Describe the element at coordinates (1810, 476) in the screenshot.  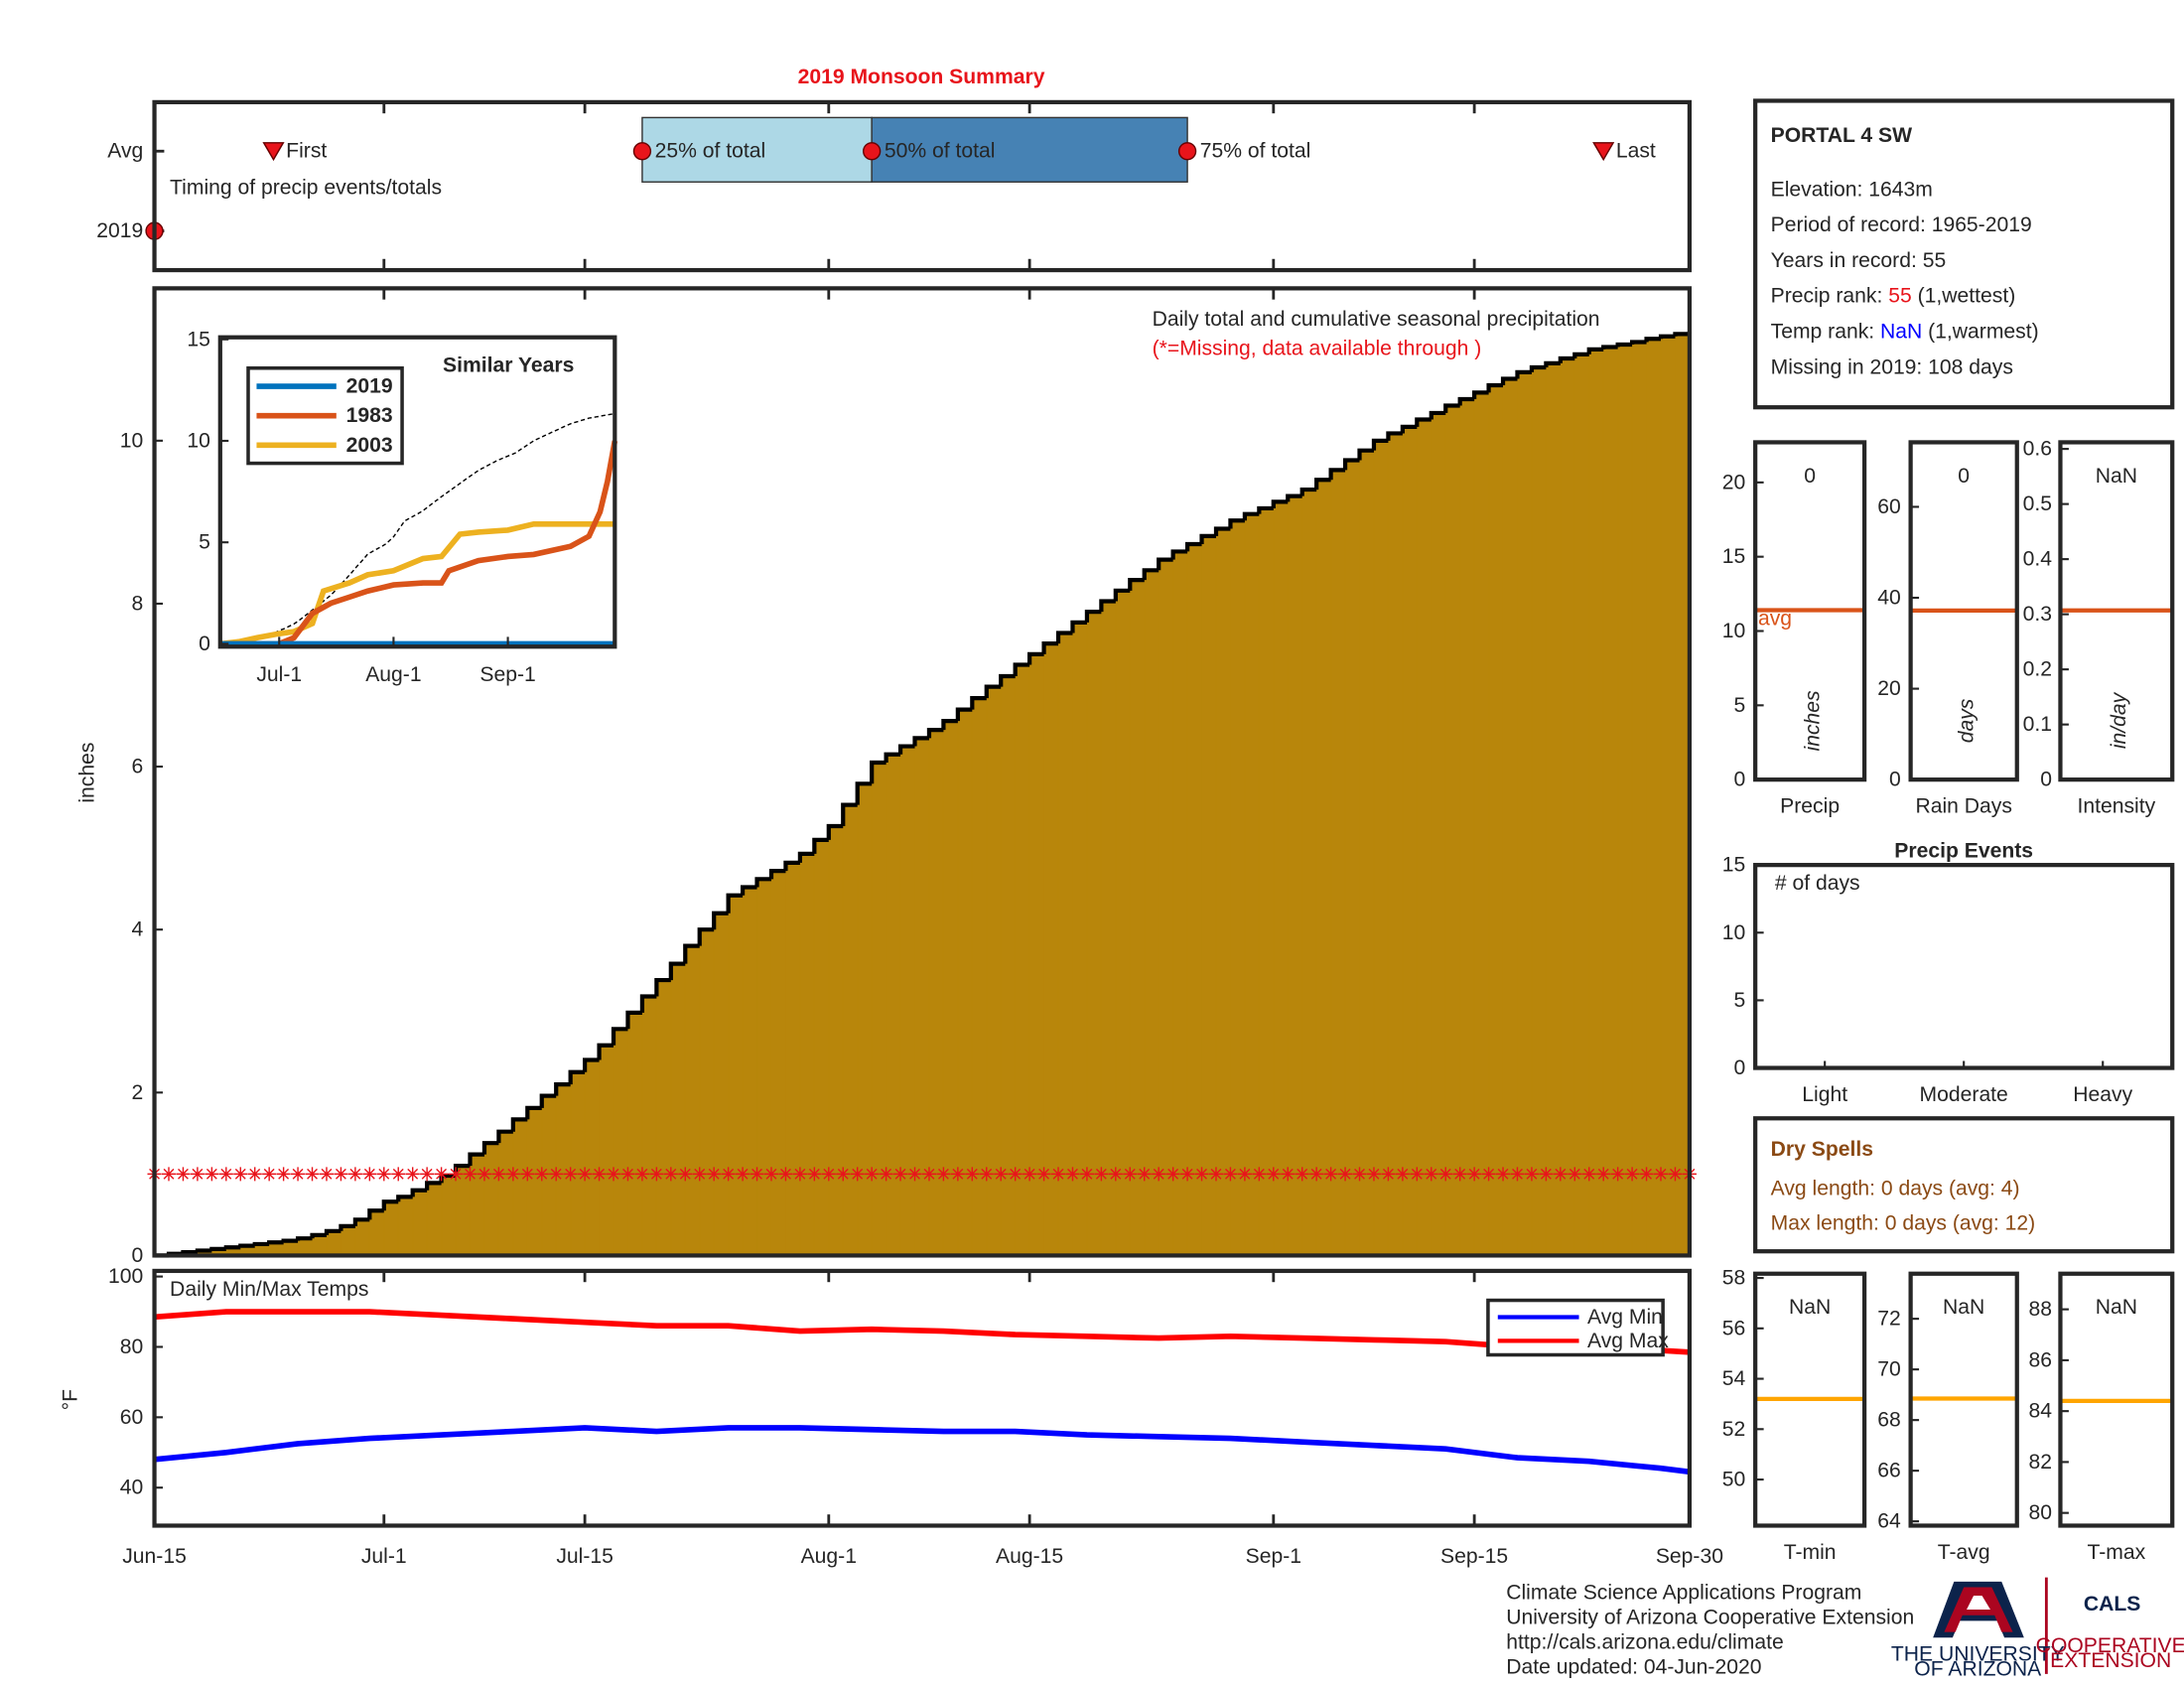
I see `value-label: 0` at that location.